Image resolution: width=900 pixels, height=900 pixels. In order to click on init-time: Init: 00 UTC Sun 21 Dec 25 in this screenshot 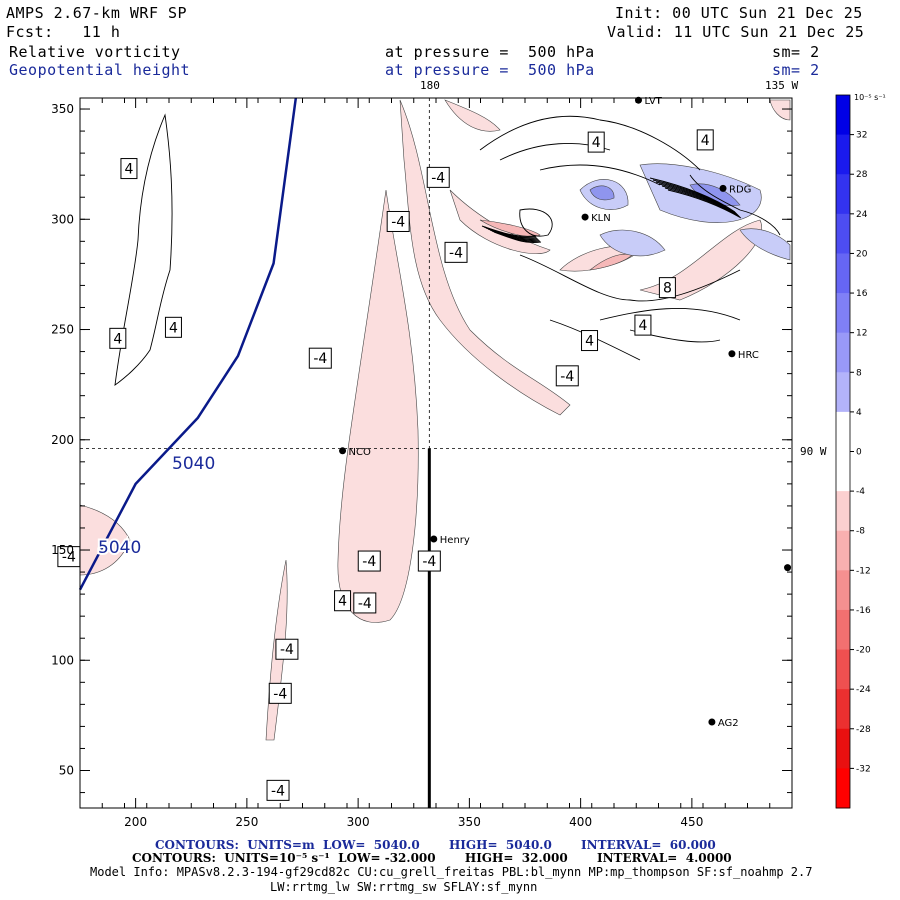, I will do `click(739, 13)`.